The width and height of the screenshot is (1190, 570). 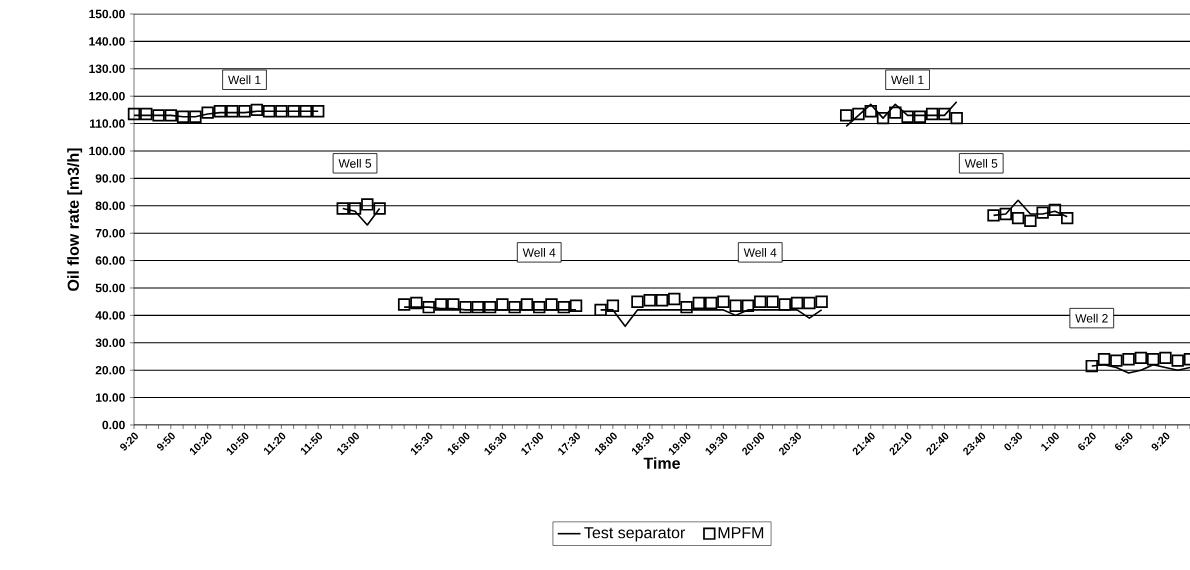 What do you see at coordinates (110, 315) in the screenshot?
I see `y-tick-label: 40.00` at bounding box center [110, 315].